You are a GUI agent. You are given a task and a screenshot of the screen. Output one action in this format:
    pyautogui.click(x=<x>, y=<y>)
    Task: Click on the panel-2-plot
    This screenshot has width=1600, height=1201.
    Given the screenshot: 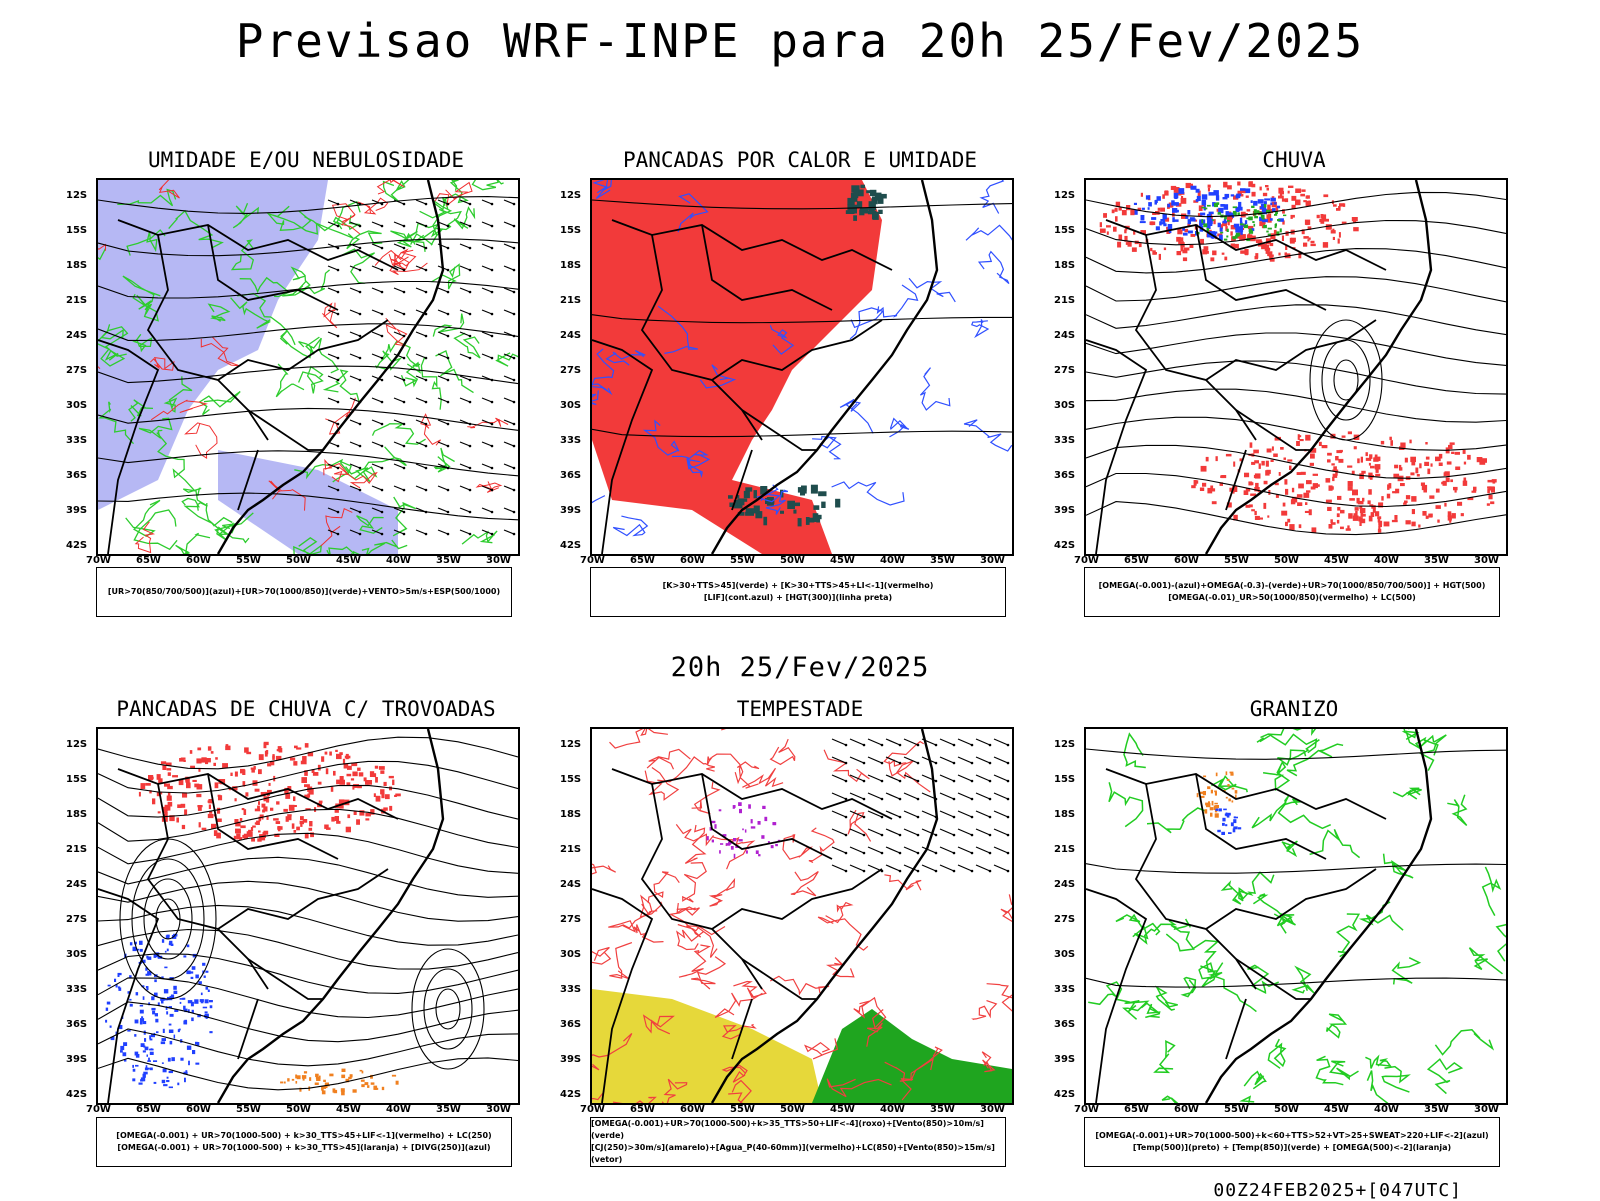 What is the action you would take?
    pyautogui.click(x=802, y=367)
    